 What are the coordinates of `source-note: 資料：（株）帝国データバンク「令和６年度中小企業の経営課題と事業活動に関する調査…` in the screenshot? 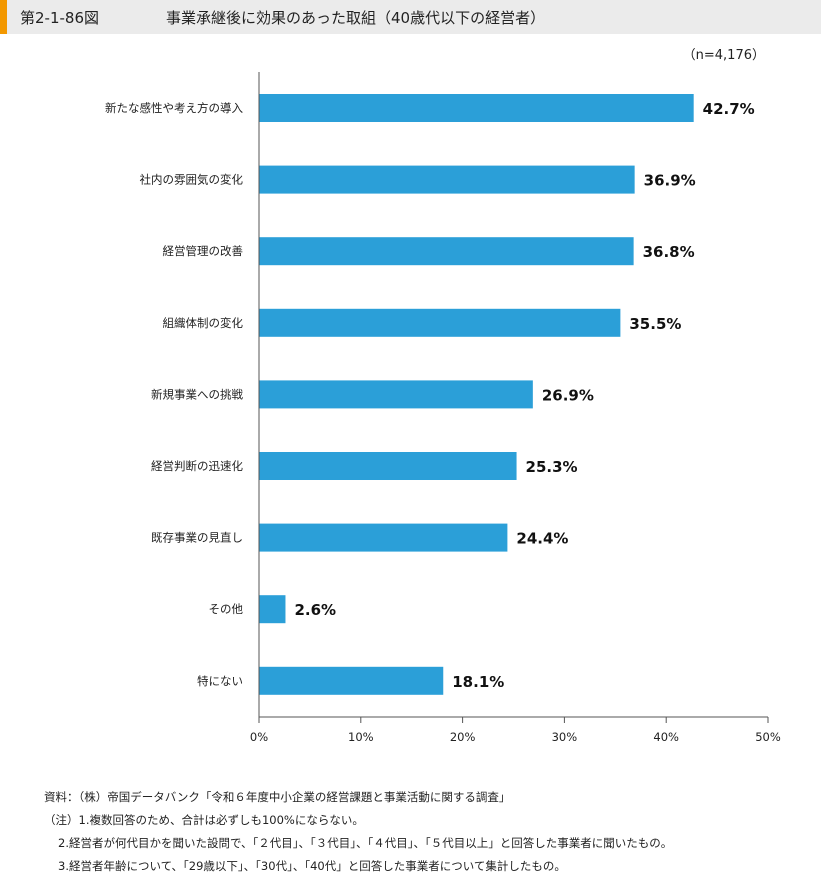 It's located at (277, 797).